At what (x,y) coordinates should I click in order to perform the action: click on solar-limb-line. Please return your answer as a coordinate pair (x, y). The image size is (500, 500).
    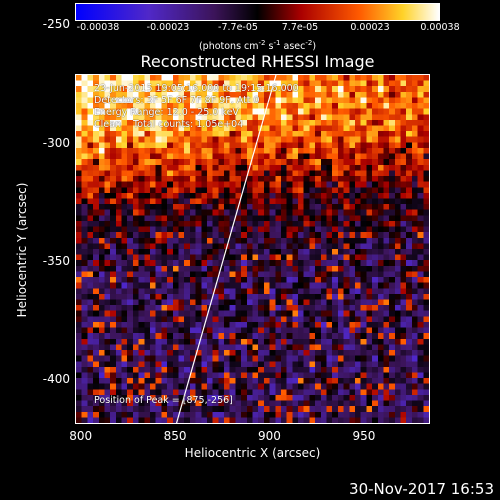
    Looking at the image, I should click on (226, 249).